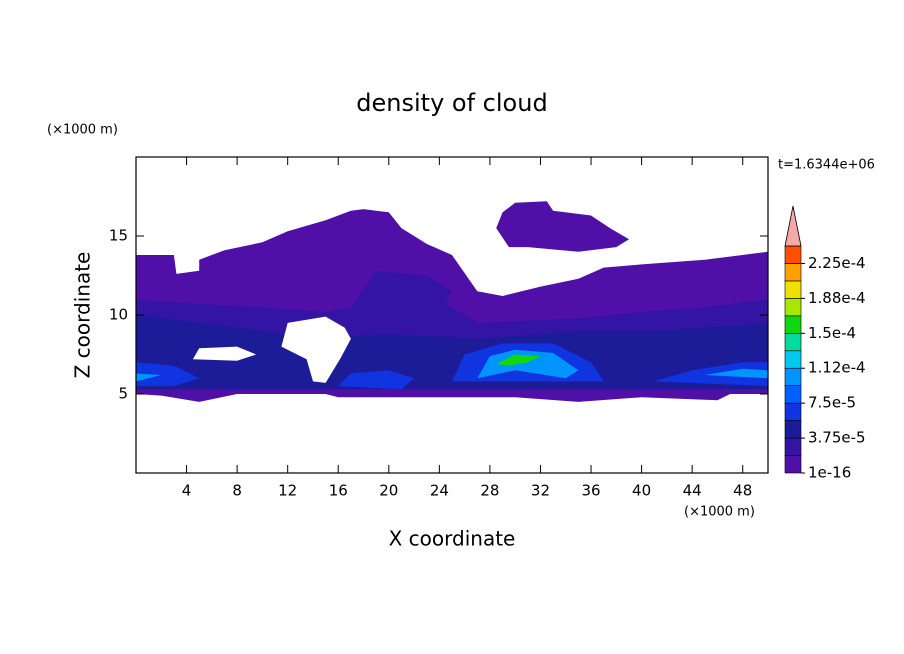 The height and width of the screenshot is (654, 904). I want to click on x-tick-label: 8, so click(237, 491).